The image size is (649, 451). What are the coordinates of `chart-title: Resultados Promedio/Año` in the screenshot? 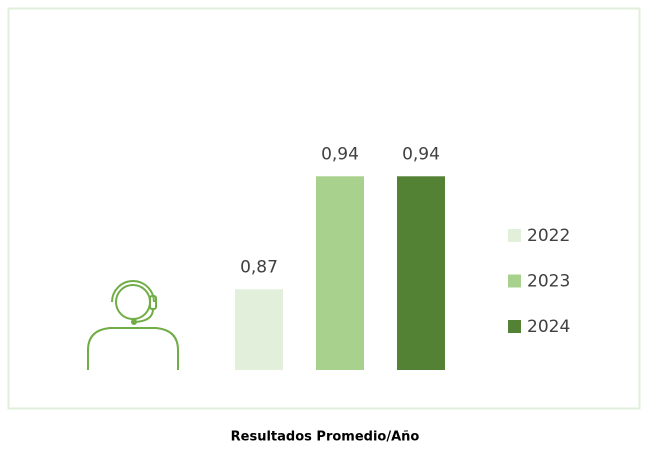 It's located at (325, 437).